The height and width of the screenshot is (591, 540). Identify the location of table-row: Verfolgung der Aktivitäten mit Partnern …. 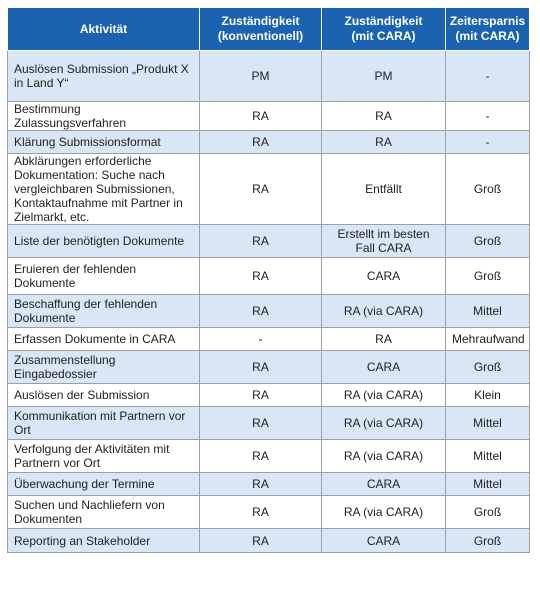
(268, 456).